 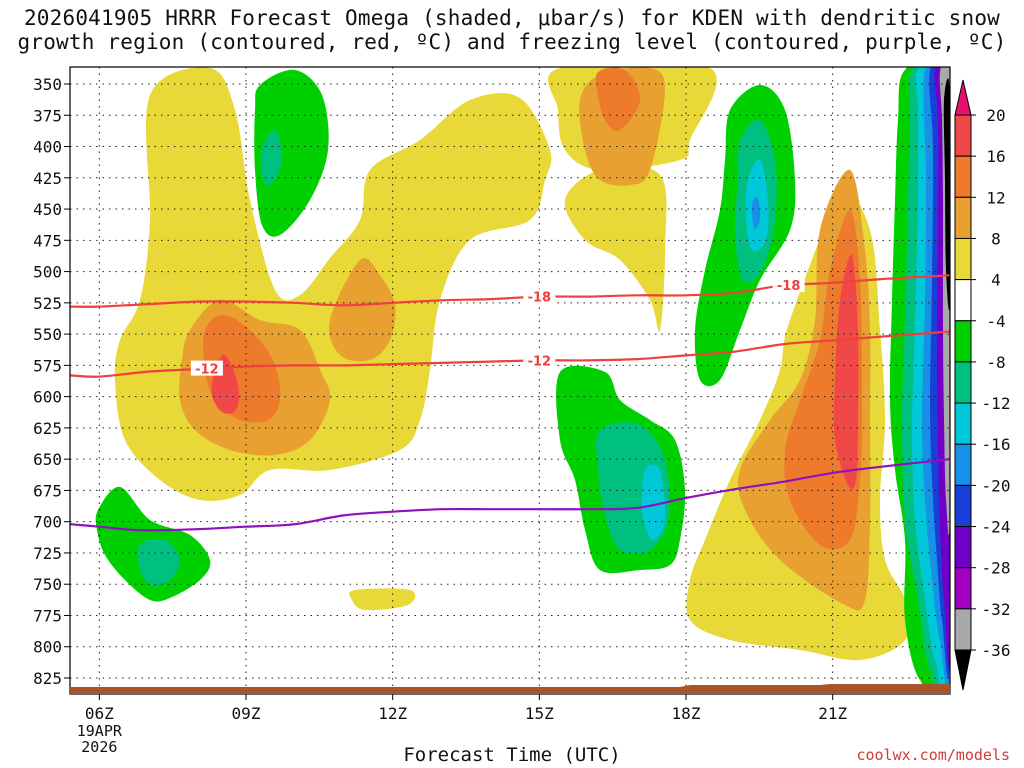 What do you see at coordinates (996, 485) in the screenshot?
I see `colorbar-label--20: -20` at bounding box center [996, 485].